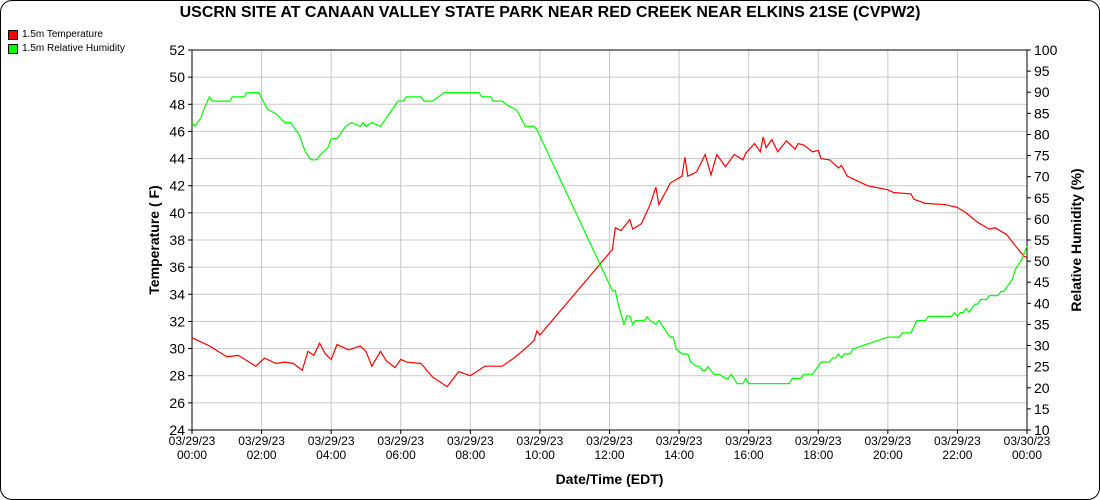  I want to click on x-tick-time: 12:00, so click(609, 455).